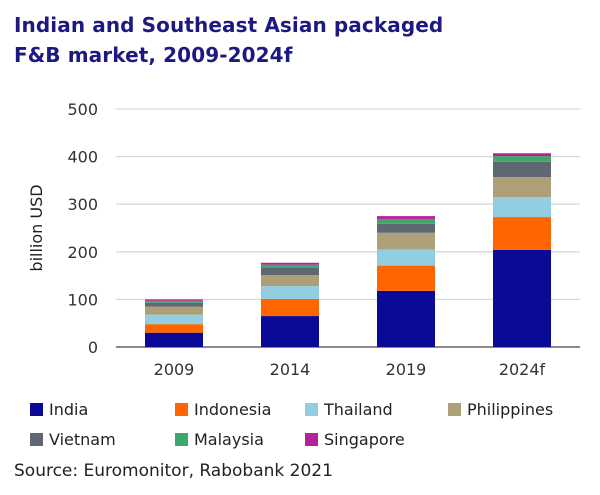 Image resolution: width=600 pixels, height=495 pixels. What do you see at coordinates (406, 369) in the screenshot?
I see `x-tick-label: 2019` at bounding box center [406, 369].